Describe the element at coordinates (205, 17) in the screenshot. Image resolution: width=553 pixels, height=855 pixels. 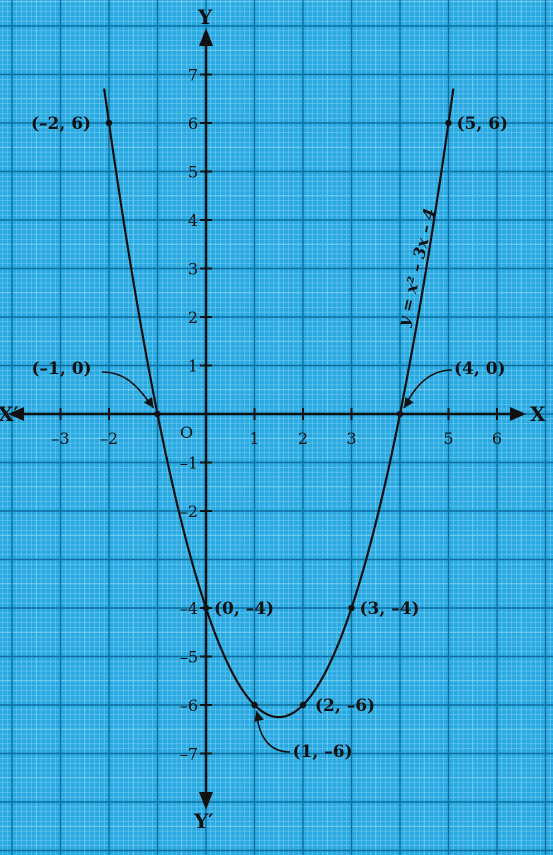
I see `y-axis-label: Y` at that location.